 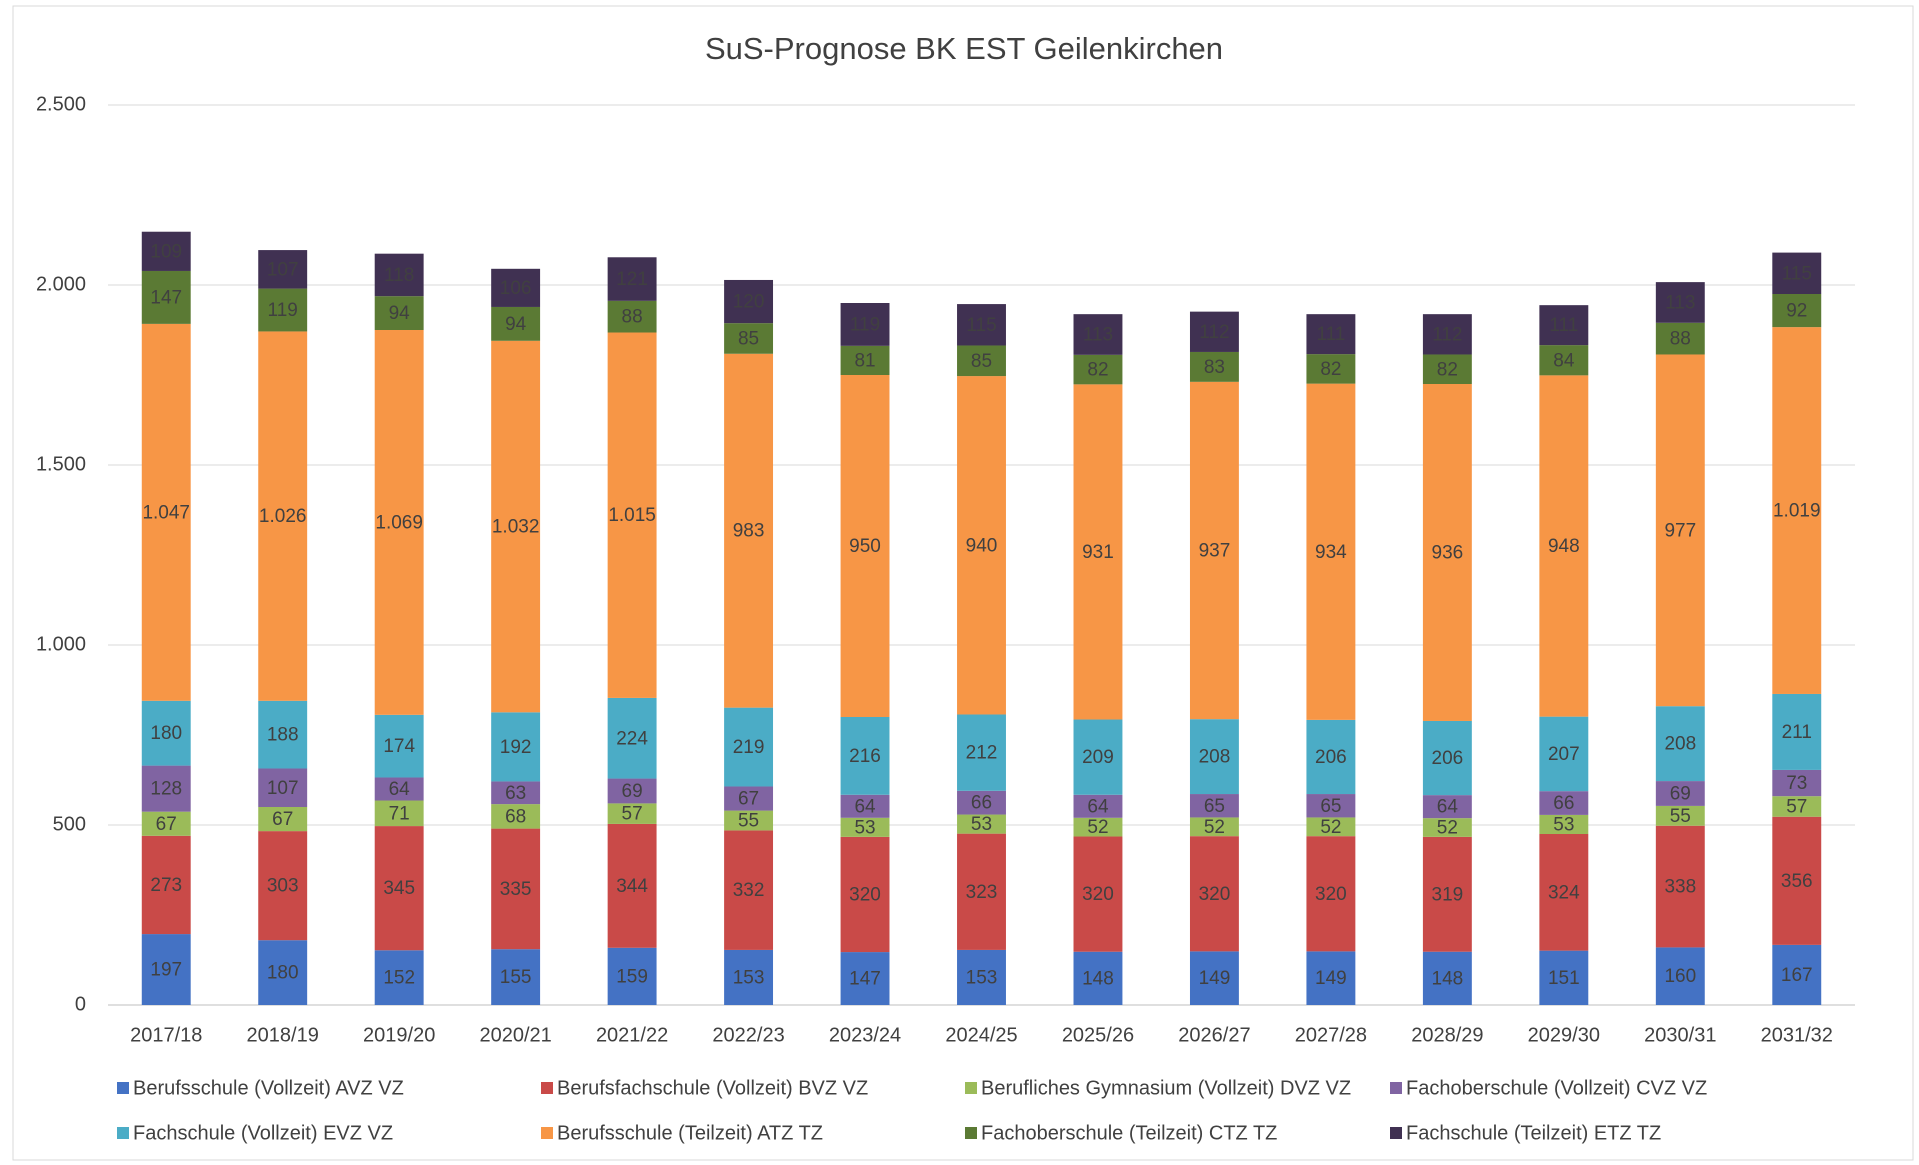 I want to click on y-tick-label: 2.000, so click(x=61, y=284).